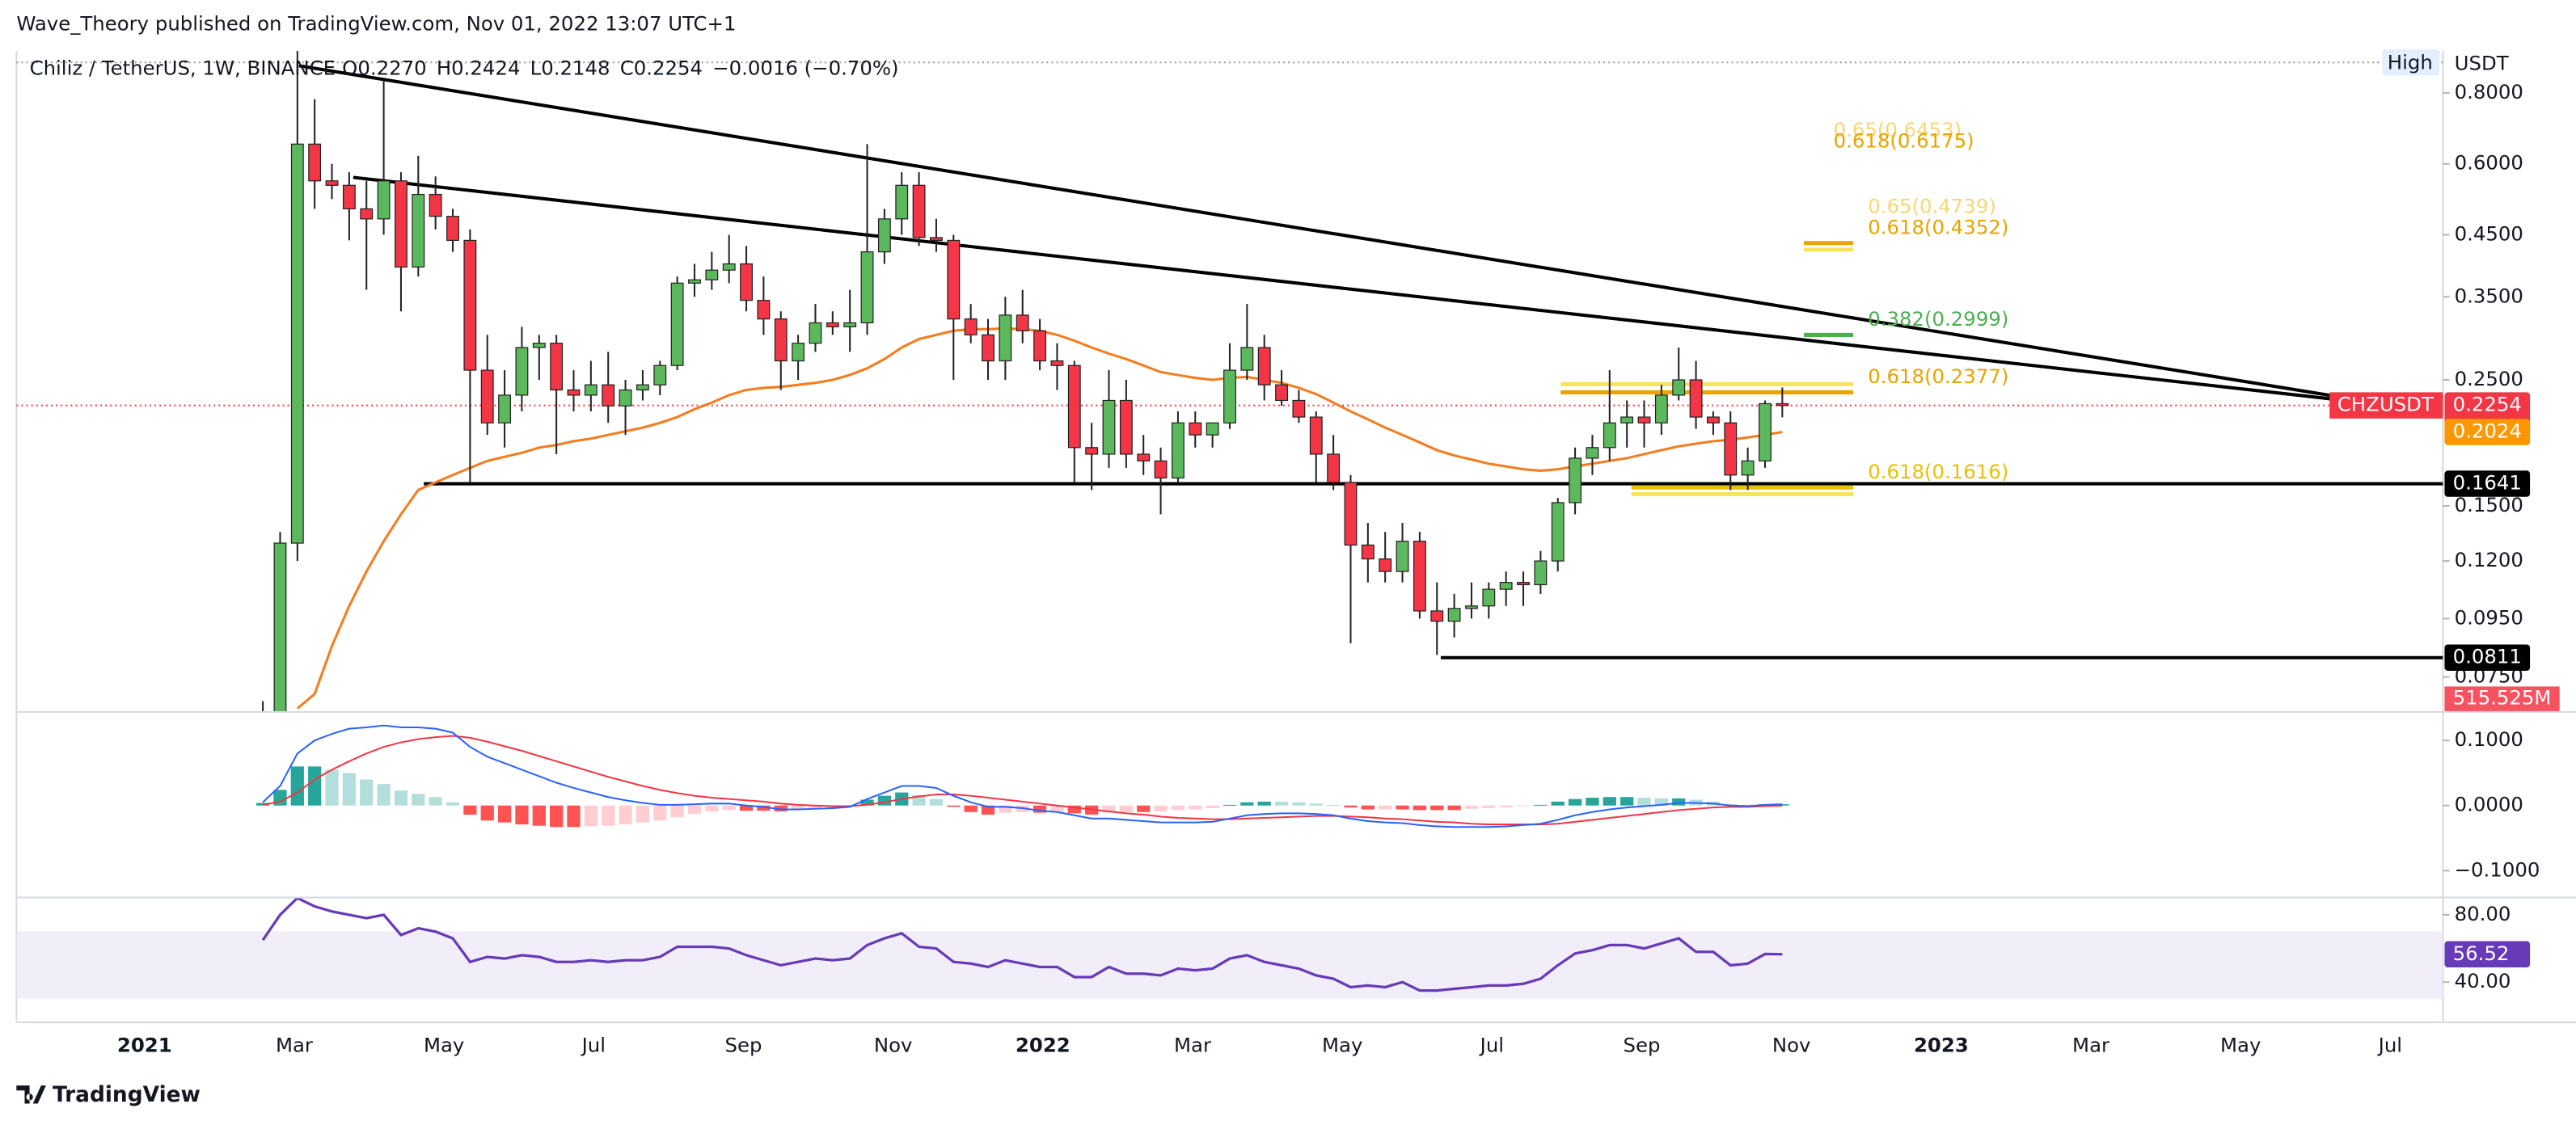  Describe the element at coordinates (1938, 227) in the screenshot. I see `fib-level-label: 0.618(0.4352)` at that location.